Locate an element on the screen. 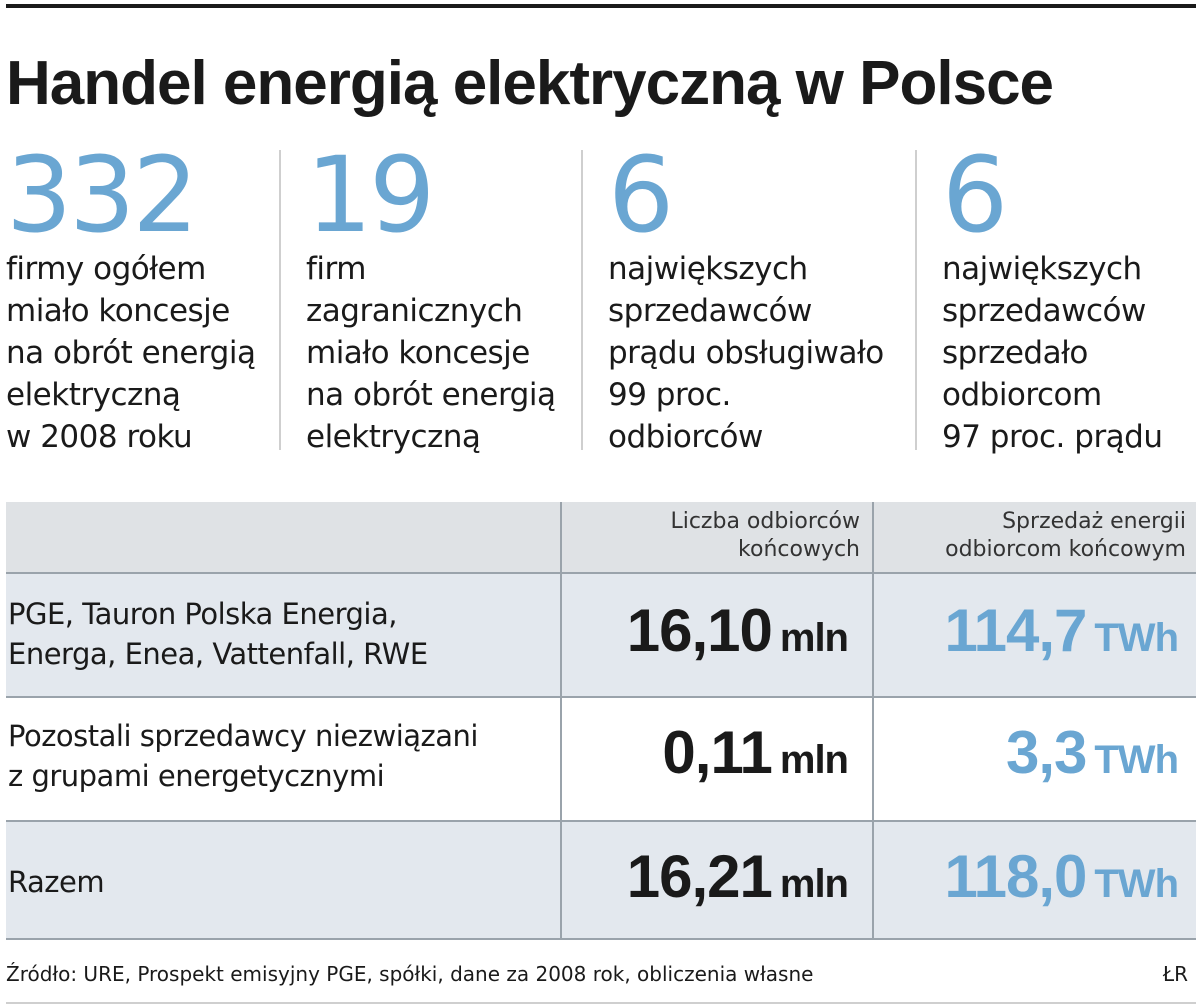 This screenshot has width=1200, height=1008. customers-number: 16,21 is located at coordinates (699, 876).